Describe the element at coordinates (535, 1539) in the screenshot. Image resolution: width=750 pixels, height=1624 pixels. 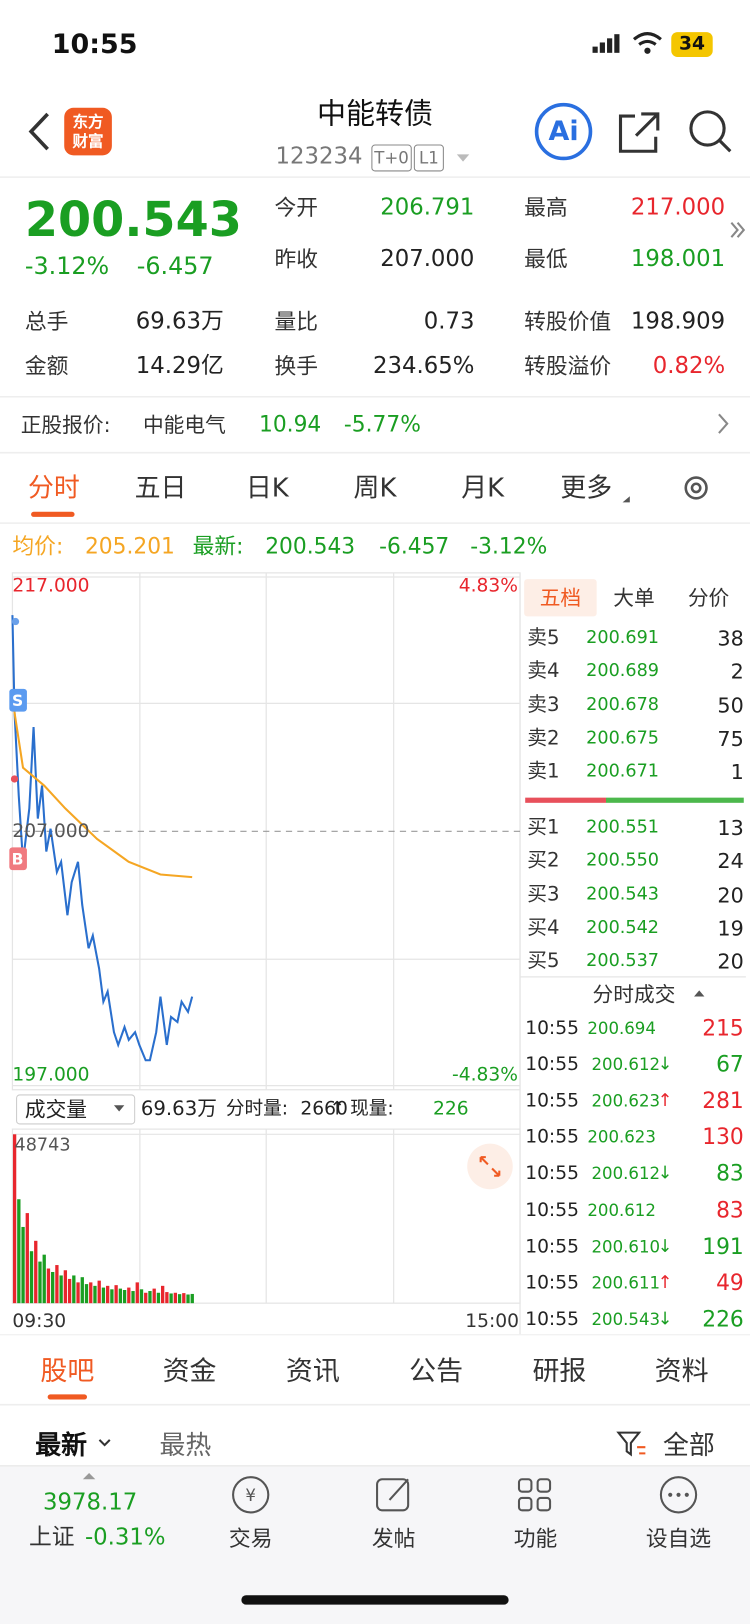
I see `nav-item: 功能` at that location.